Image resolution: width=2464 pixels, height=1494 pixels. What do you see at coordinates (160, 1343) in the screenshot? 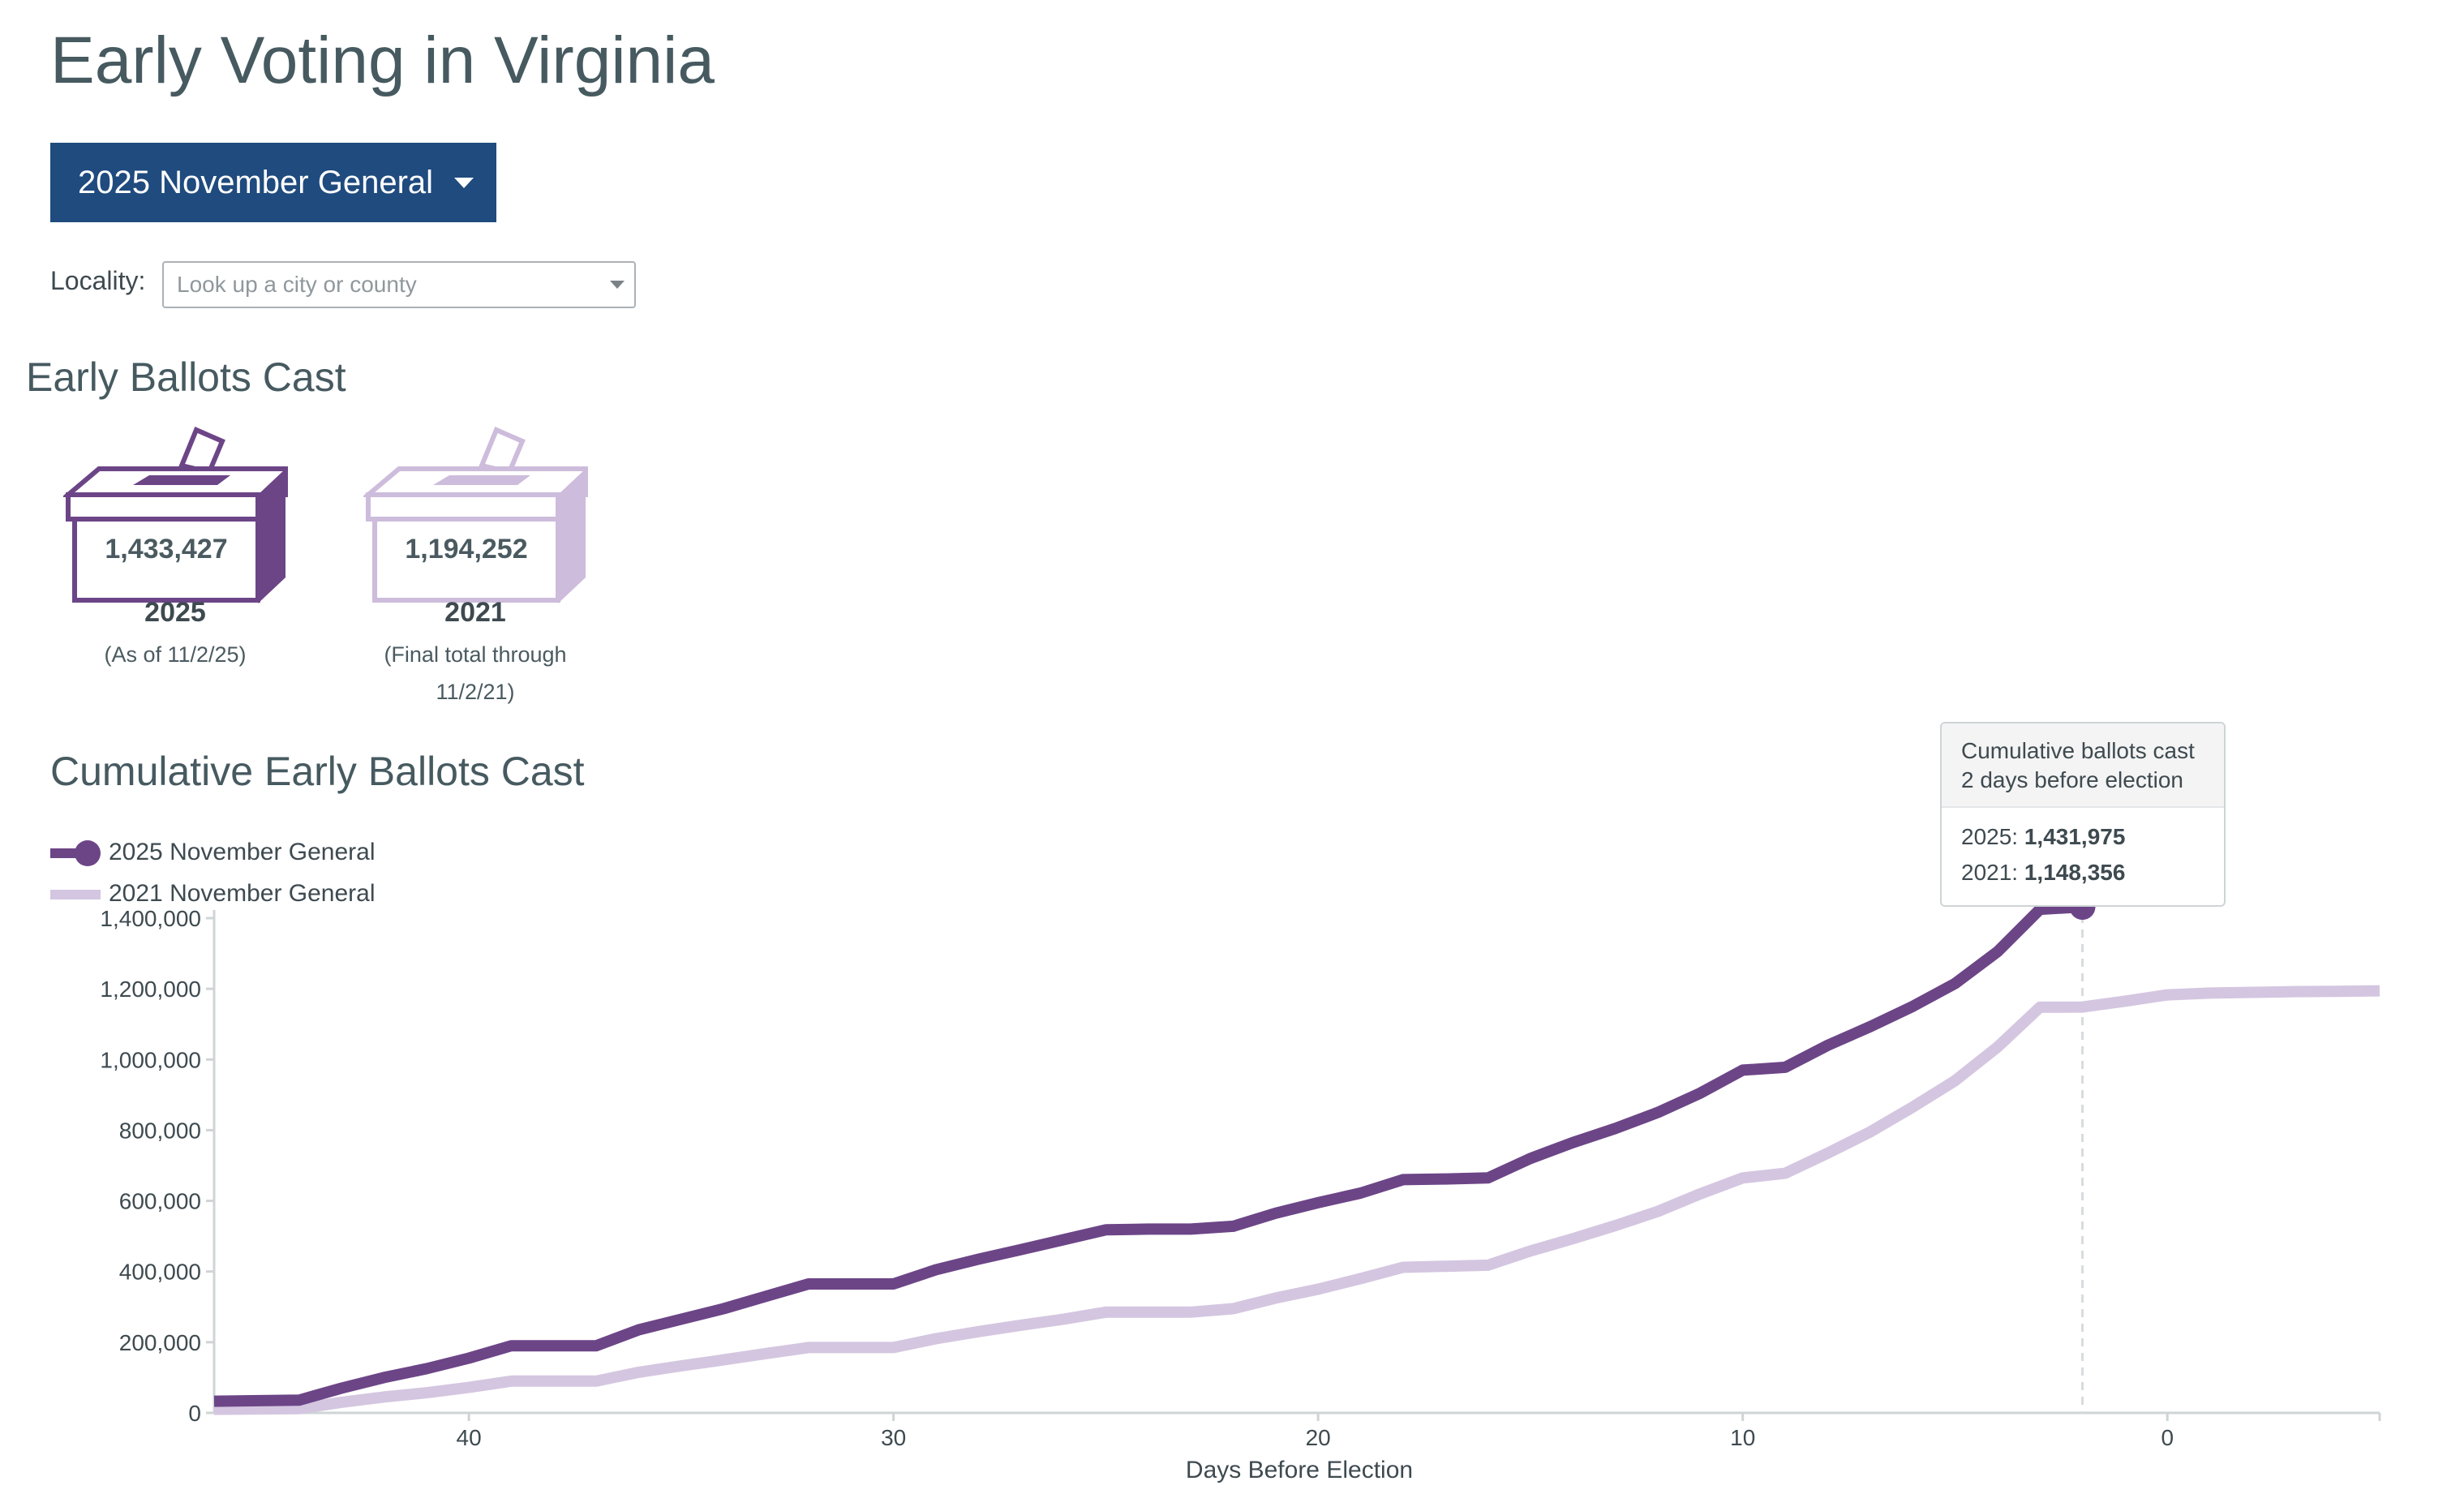
I see `y-tick-label: 200,000` at bounding box center [160, 1343].